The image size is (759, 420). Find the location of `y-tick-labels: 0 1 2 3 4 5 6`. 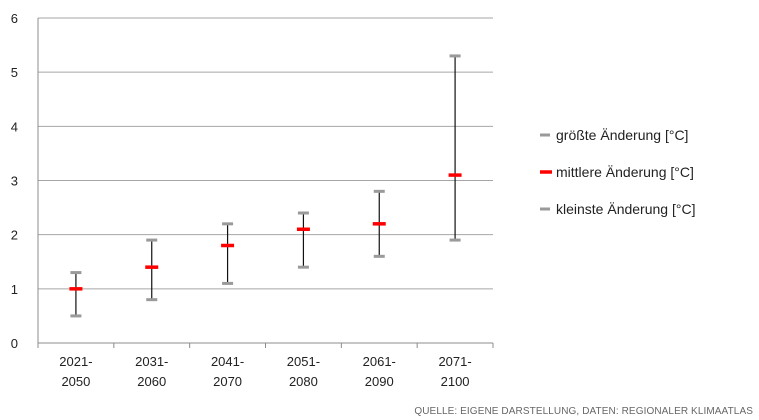

y-tick-labels: 0 1 2 3 4 5 6 is located at coordinates (14, 181).